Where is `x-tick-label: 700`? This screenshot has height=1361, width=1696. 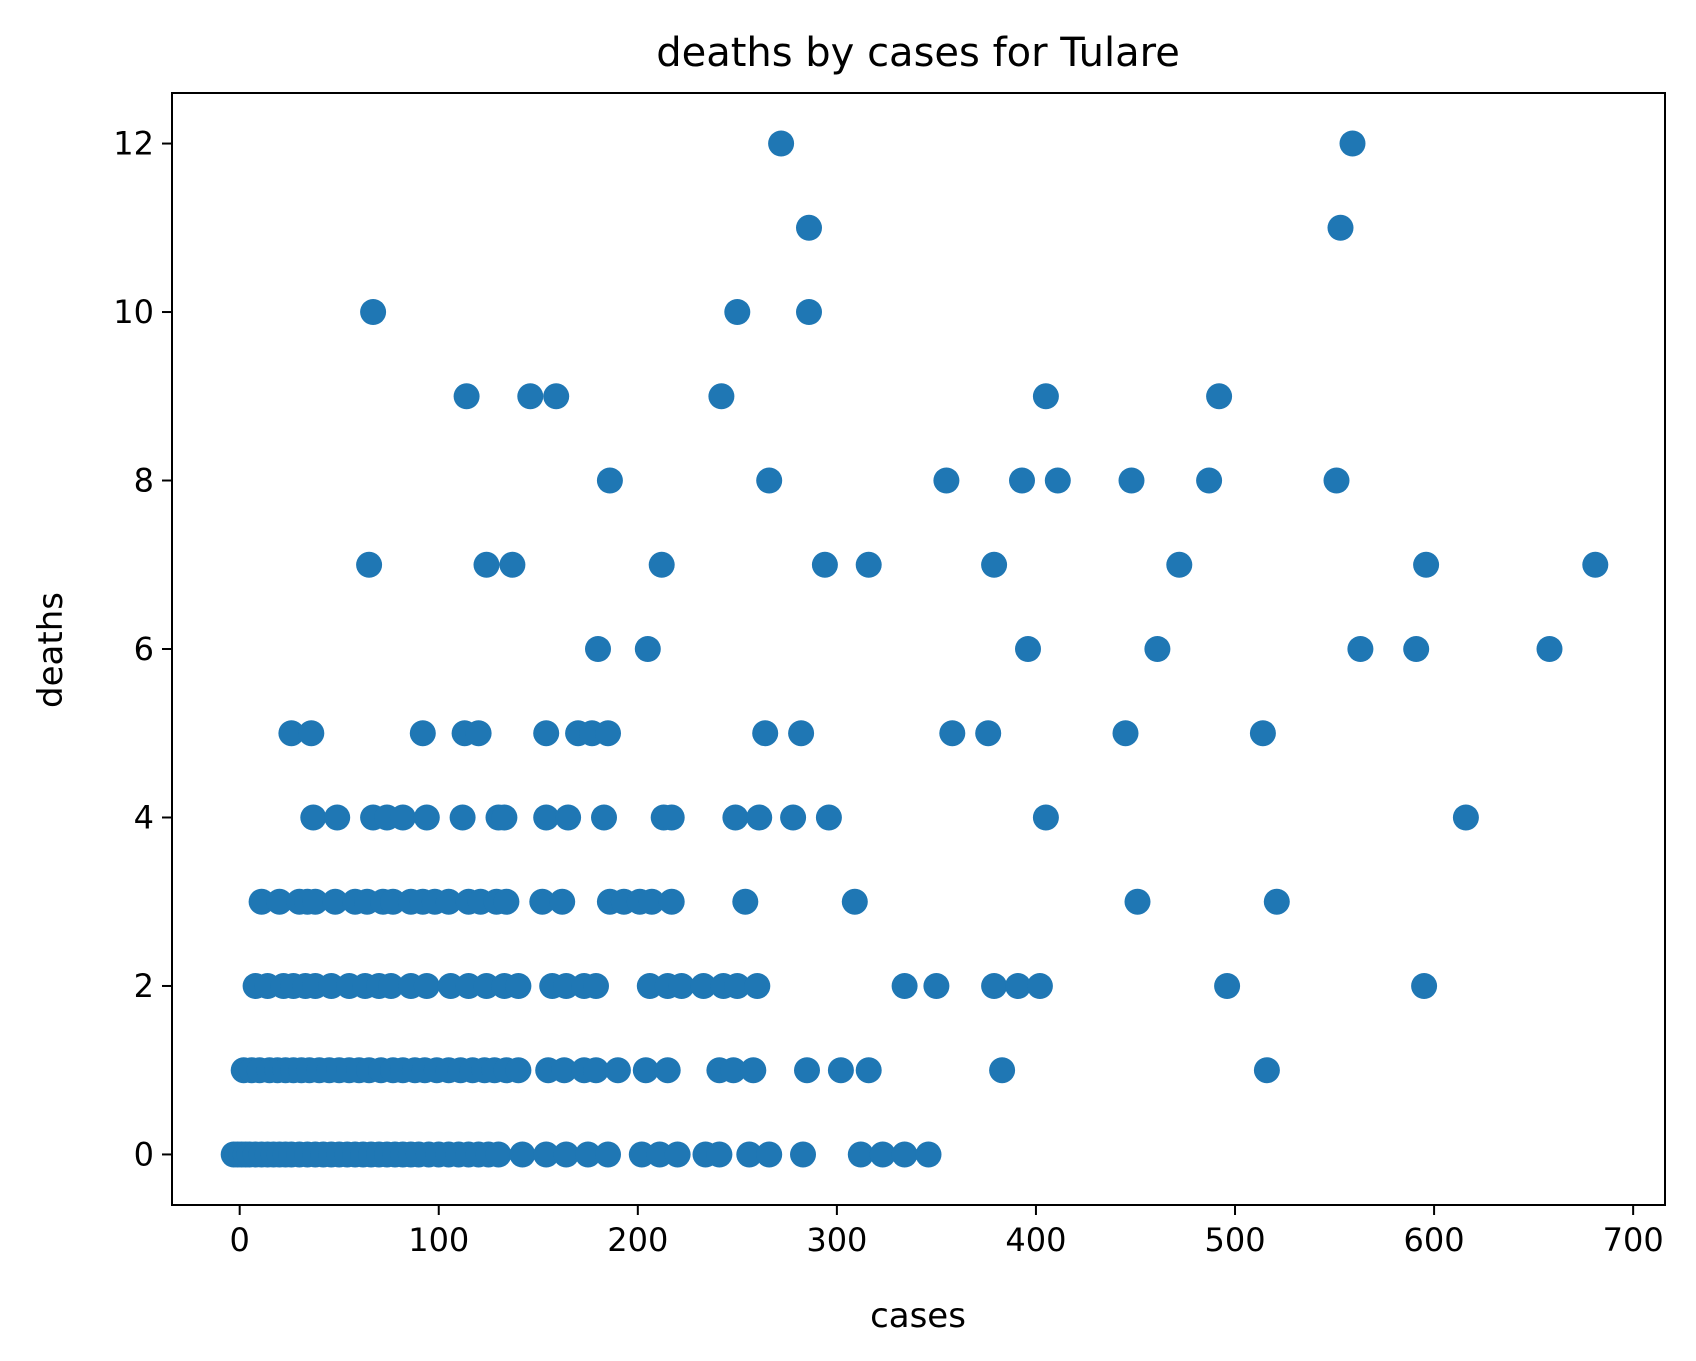
x-tick-label: 700 is located at coordinates (1633, 1240).